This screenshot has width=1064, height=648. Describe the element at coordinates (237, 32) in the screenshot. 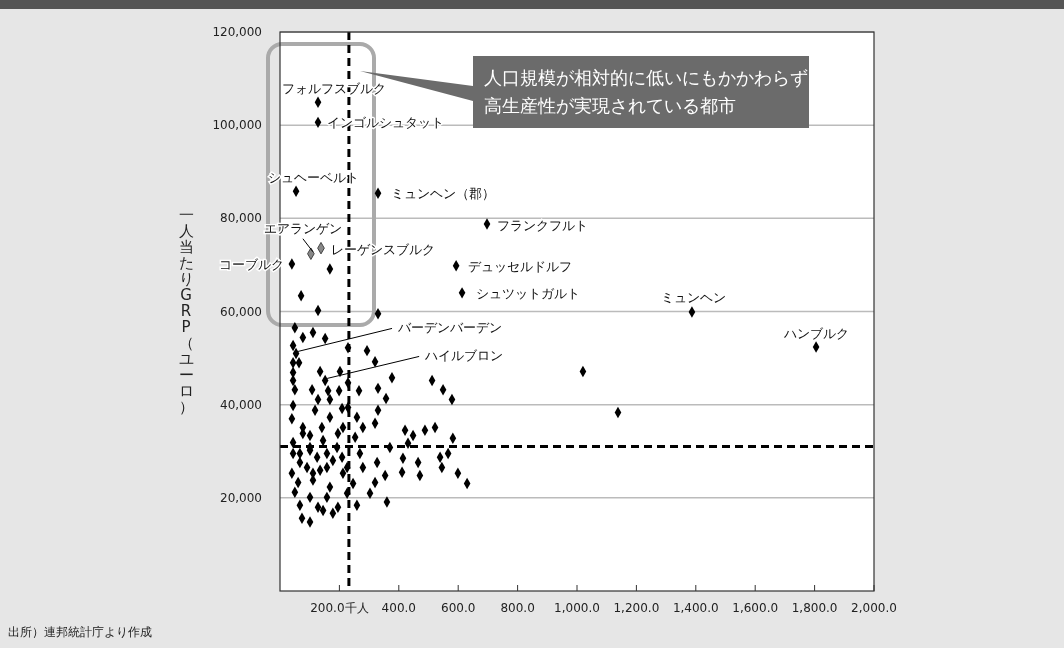

I see `y-tick-label: 120,000` at that location.